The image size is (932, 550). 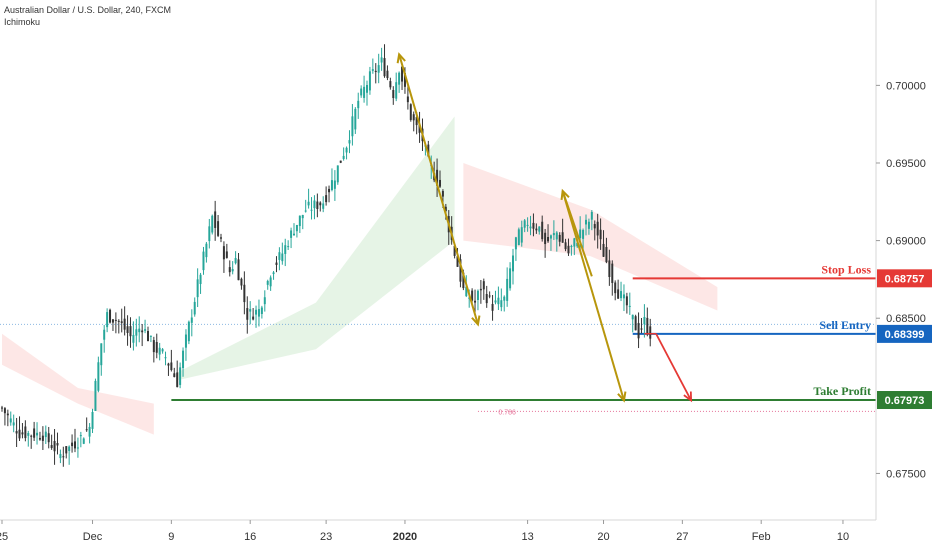 What do you see at coordinates (682, 537) in the screenshot?
I see `x-tick-label: 27` at bounding box center [682, 537].